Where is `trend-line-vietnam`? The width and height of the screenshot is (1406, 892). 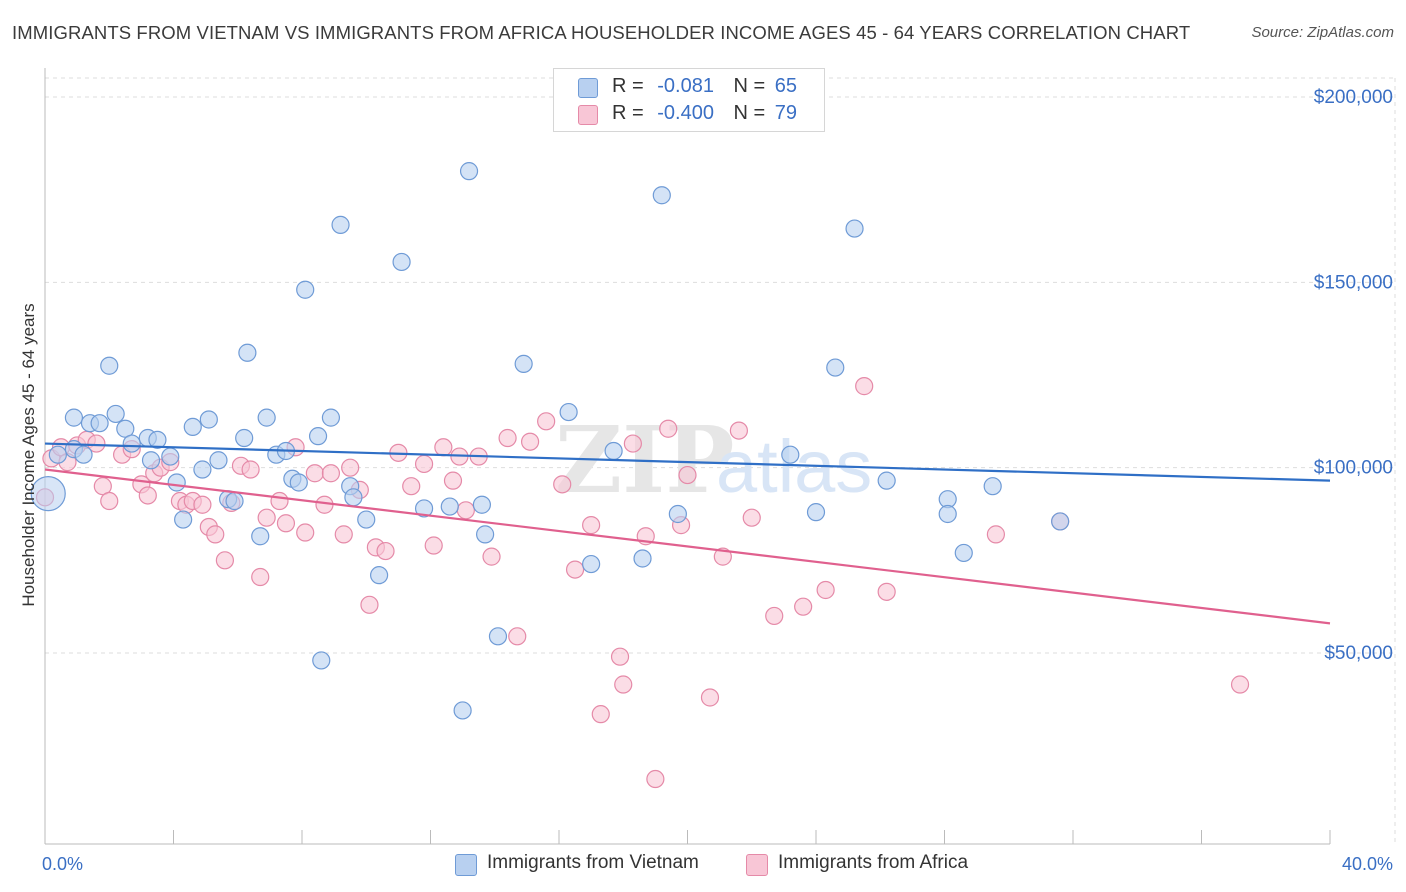
trend-line-vietnam is located at coordinates (687, 462).